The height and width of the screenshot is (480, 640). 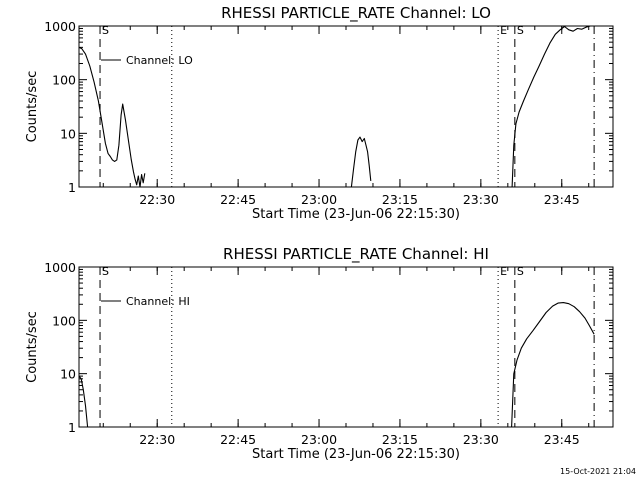 What do you see at coordinates (598, 471) in the screenshot?
I see `timestamp-footer: 15-Oct-2021 21:04` at bounding box center [598, 471].